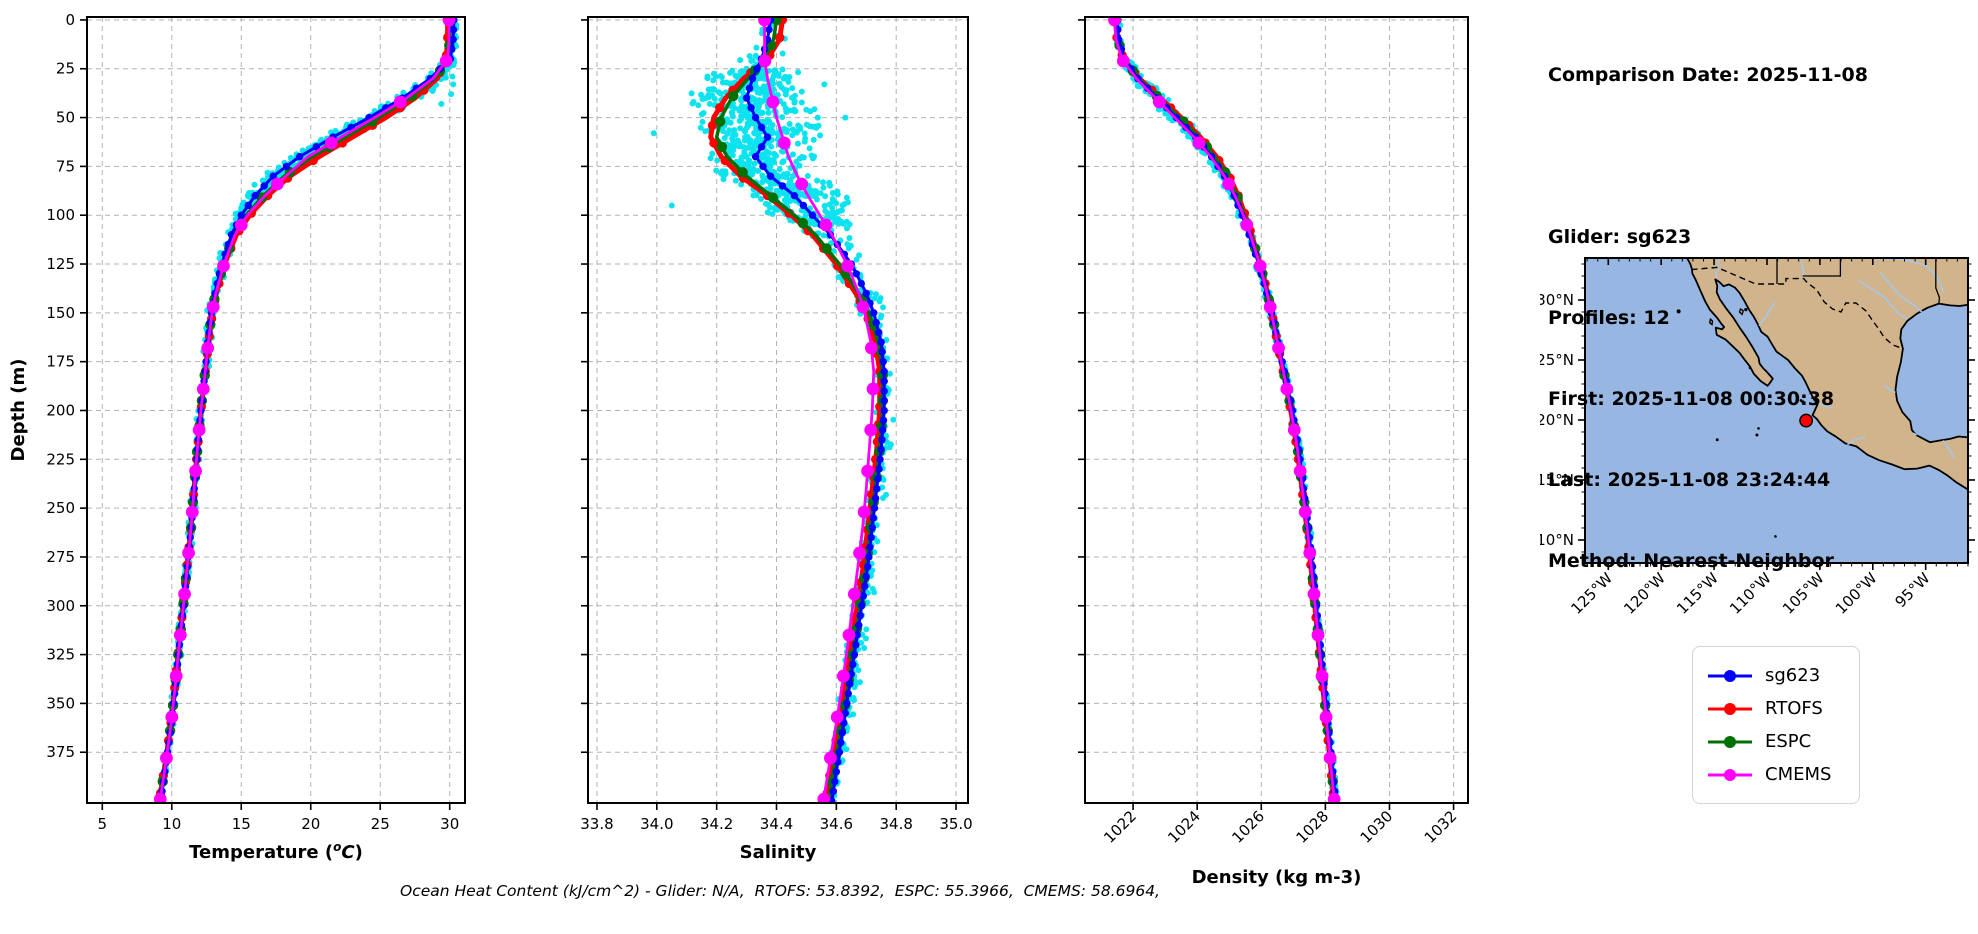 This screenshot has width=1978, height=934. What do you see at coordinates (241, 824) in the screenshot?
I see `svg-text: 15` at bounding box center [241, 824].